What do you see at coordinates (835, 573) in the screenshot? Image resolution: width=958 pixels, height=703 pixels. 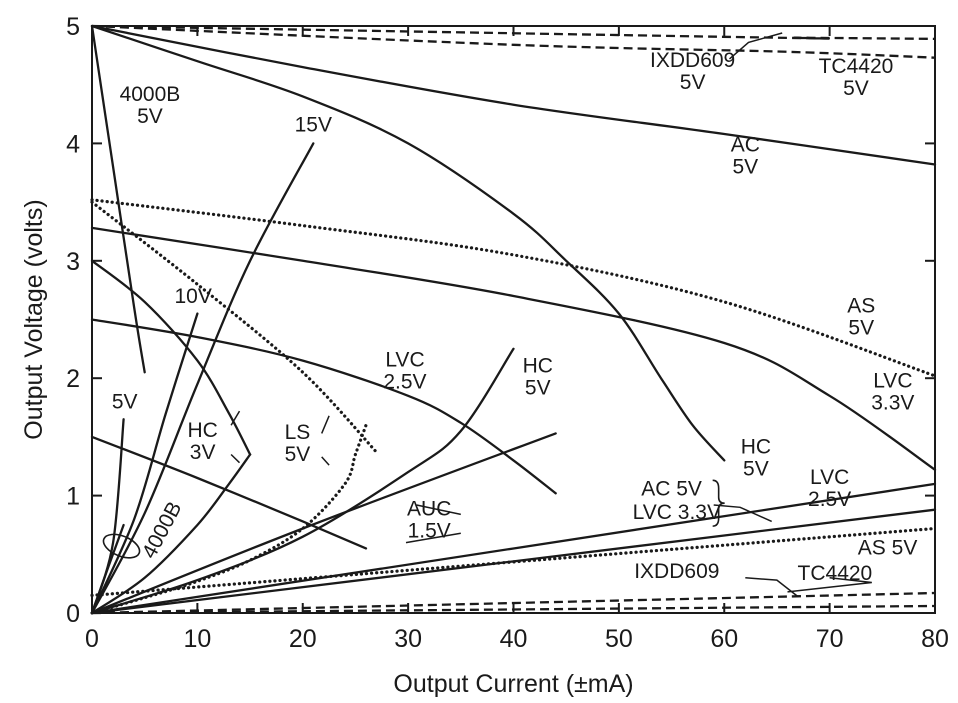 I see `curve-label: TC4420` at bounding box center [835, 573].